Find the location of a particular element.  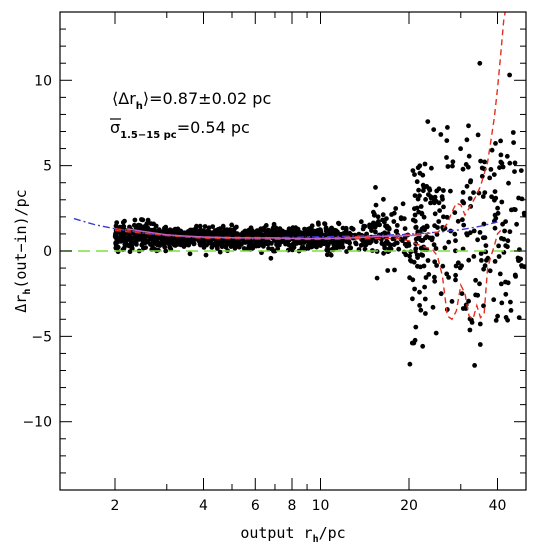

y-tick-label: 10 is located at coordinates (43, 81).